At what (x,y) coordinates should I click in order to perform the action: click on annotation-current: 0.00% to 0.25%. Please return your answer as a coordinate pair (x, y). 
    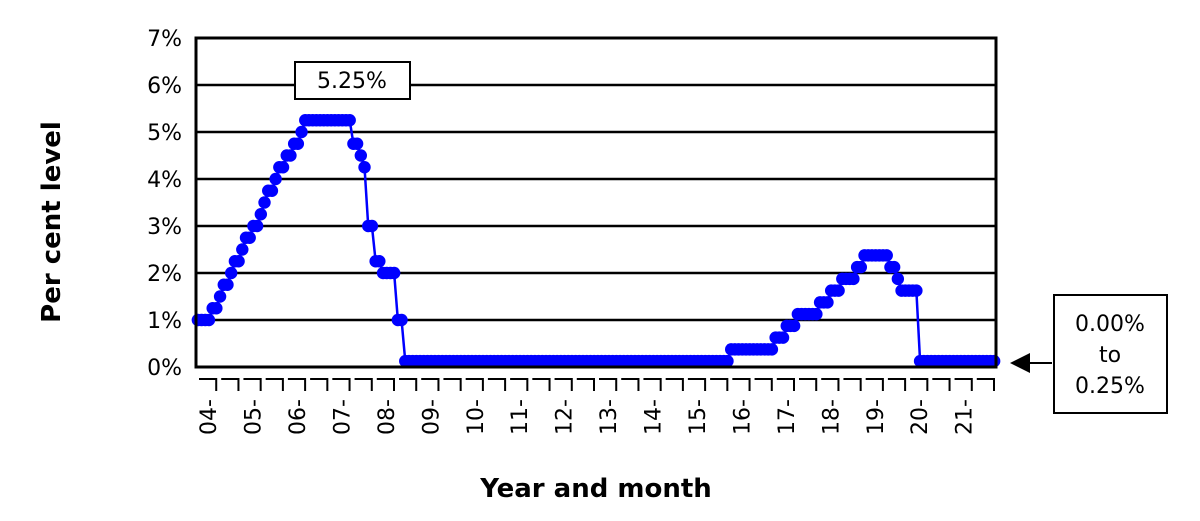
    Looking at the image, I should click on (1089, 354).